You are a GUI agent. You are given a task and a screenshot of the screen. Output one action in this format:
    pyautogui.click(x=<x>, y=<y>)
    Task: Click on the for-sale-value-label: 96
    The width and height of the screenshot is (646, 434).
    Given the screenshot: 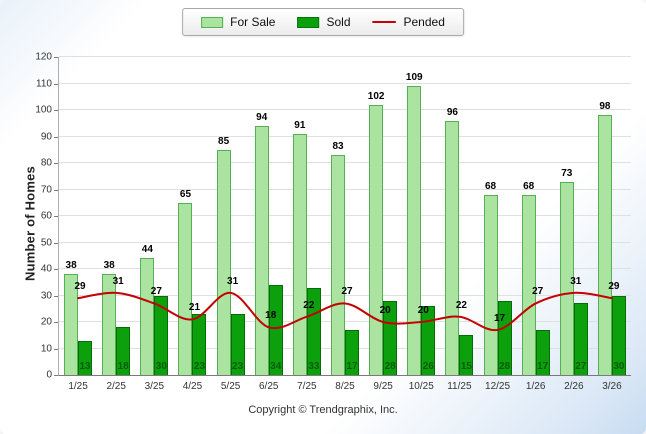 What is the action you would take?
    pyautogui.click(x=452, y=112)
    